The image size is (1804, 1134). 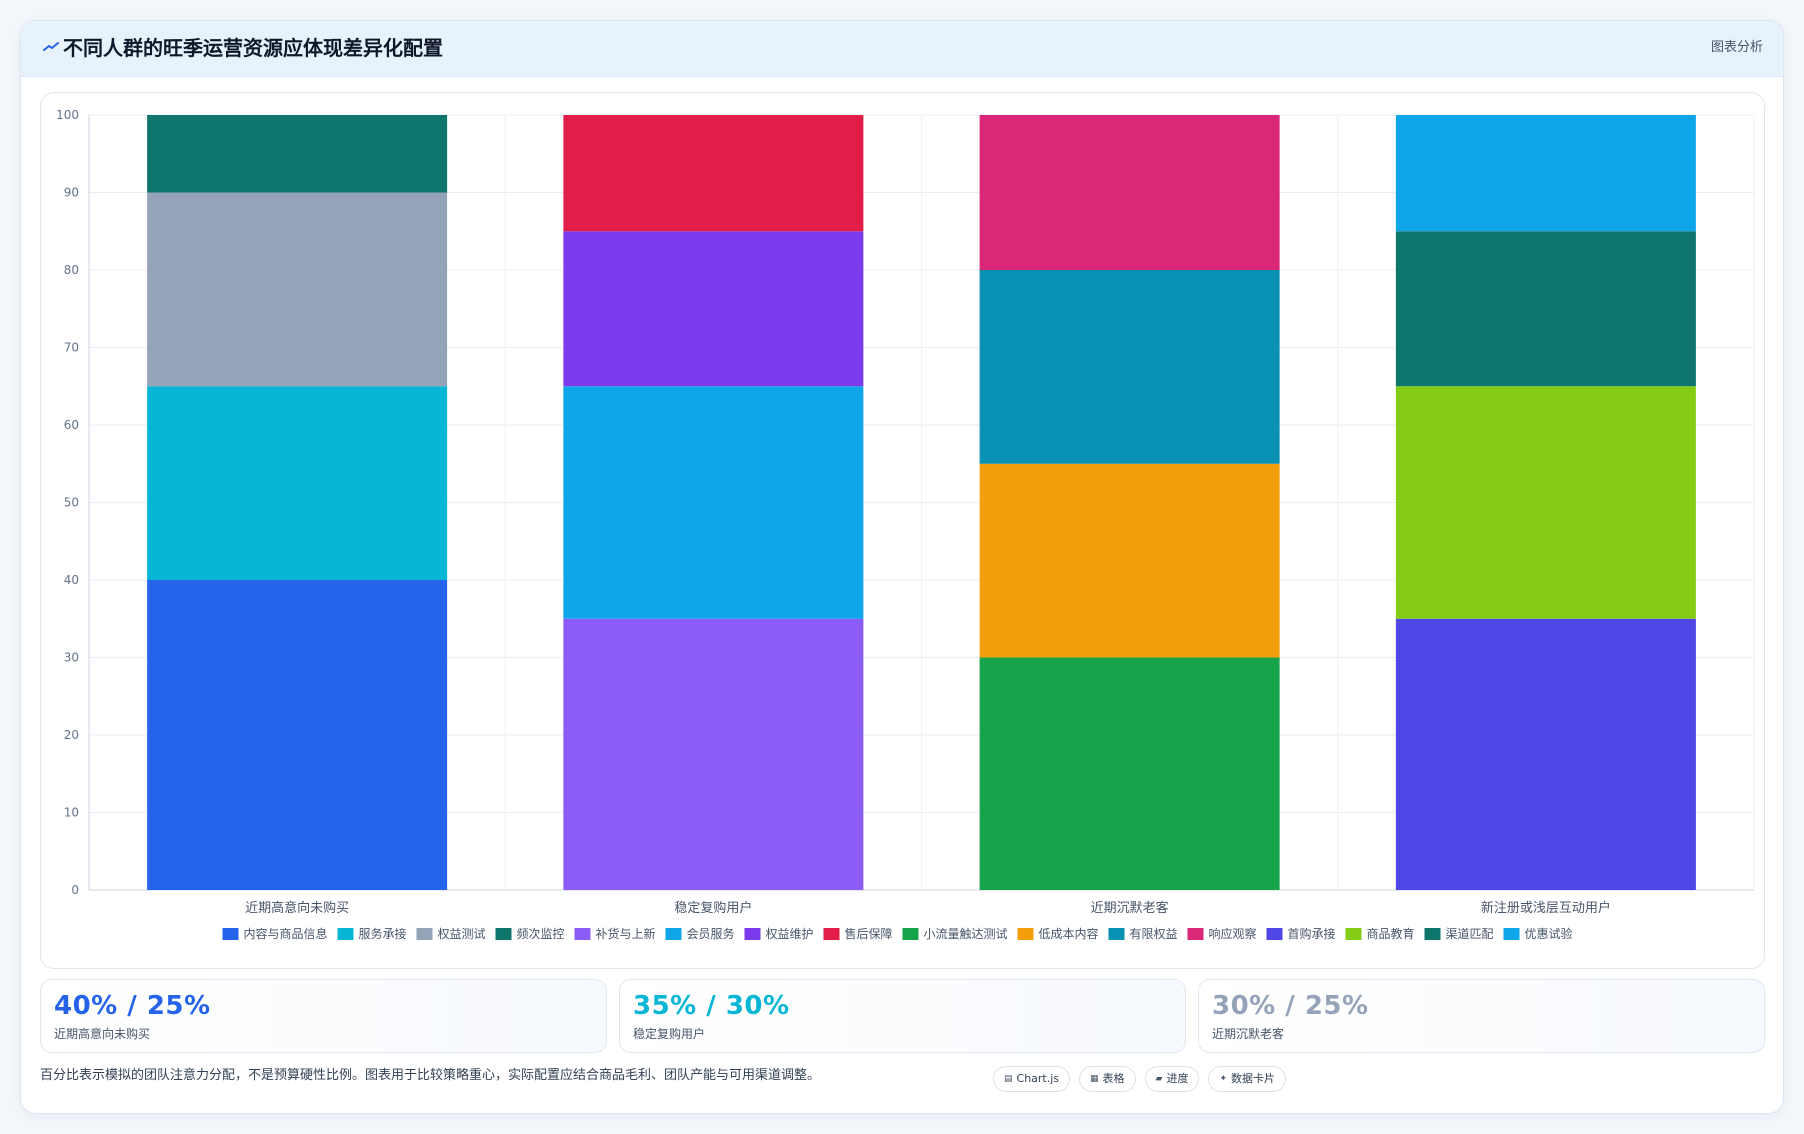 What do you see at coordinates (711, 933) in the screenshot?
I see `legend-label: 会员服务` at bounding box center [711, 933].